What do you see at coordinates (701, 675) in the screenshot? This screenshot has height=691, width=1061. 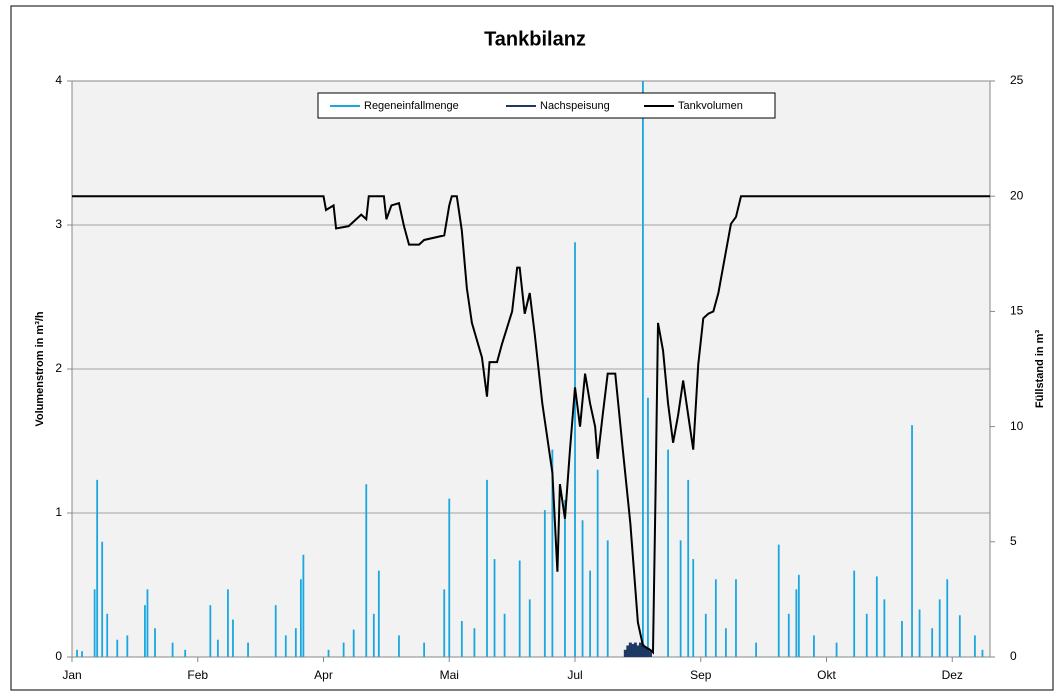 I see `x-tick-label: Sep` at bounding box center [701, 675].